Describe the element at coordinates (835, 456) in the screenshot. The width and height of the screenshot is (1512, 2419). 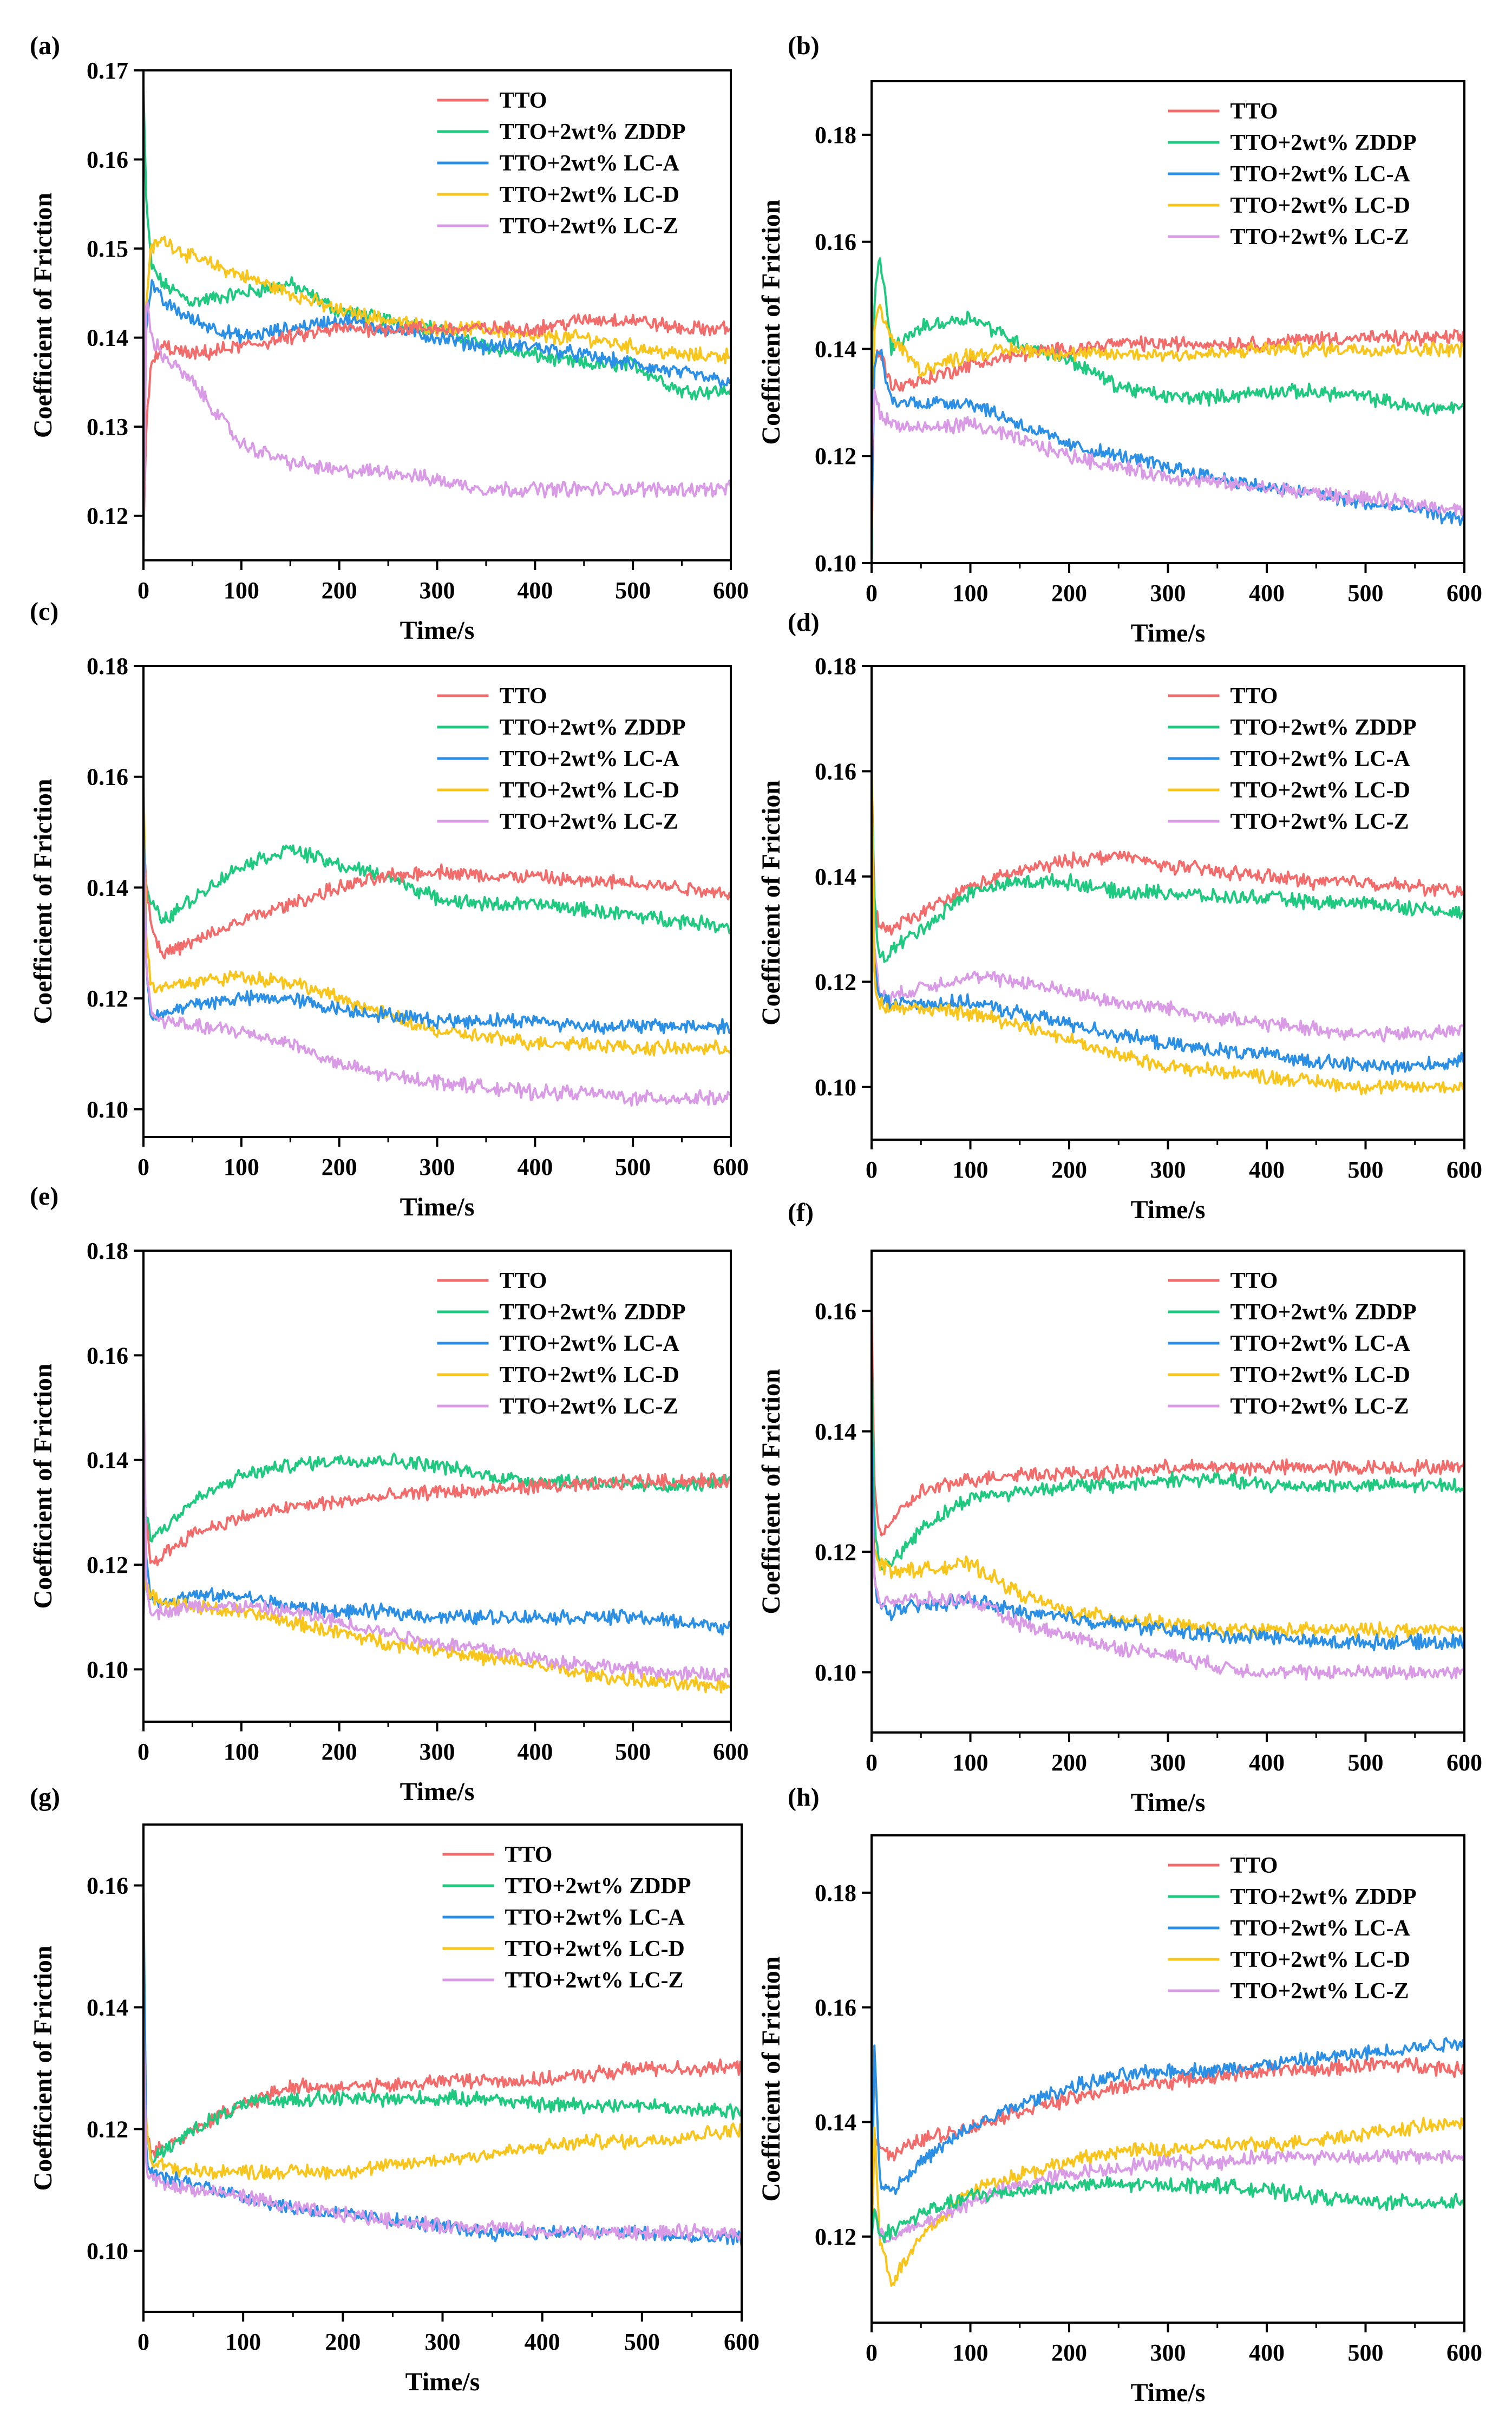
I see `panel-b-ytick-label-1: 0.12` at that location.